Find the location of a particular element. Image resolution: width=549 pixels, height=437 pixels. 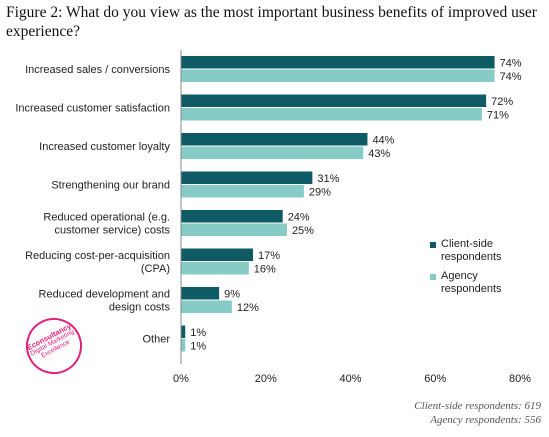

category-label: Reduced operational (e.g. is located at coordinates (106, 218).